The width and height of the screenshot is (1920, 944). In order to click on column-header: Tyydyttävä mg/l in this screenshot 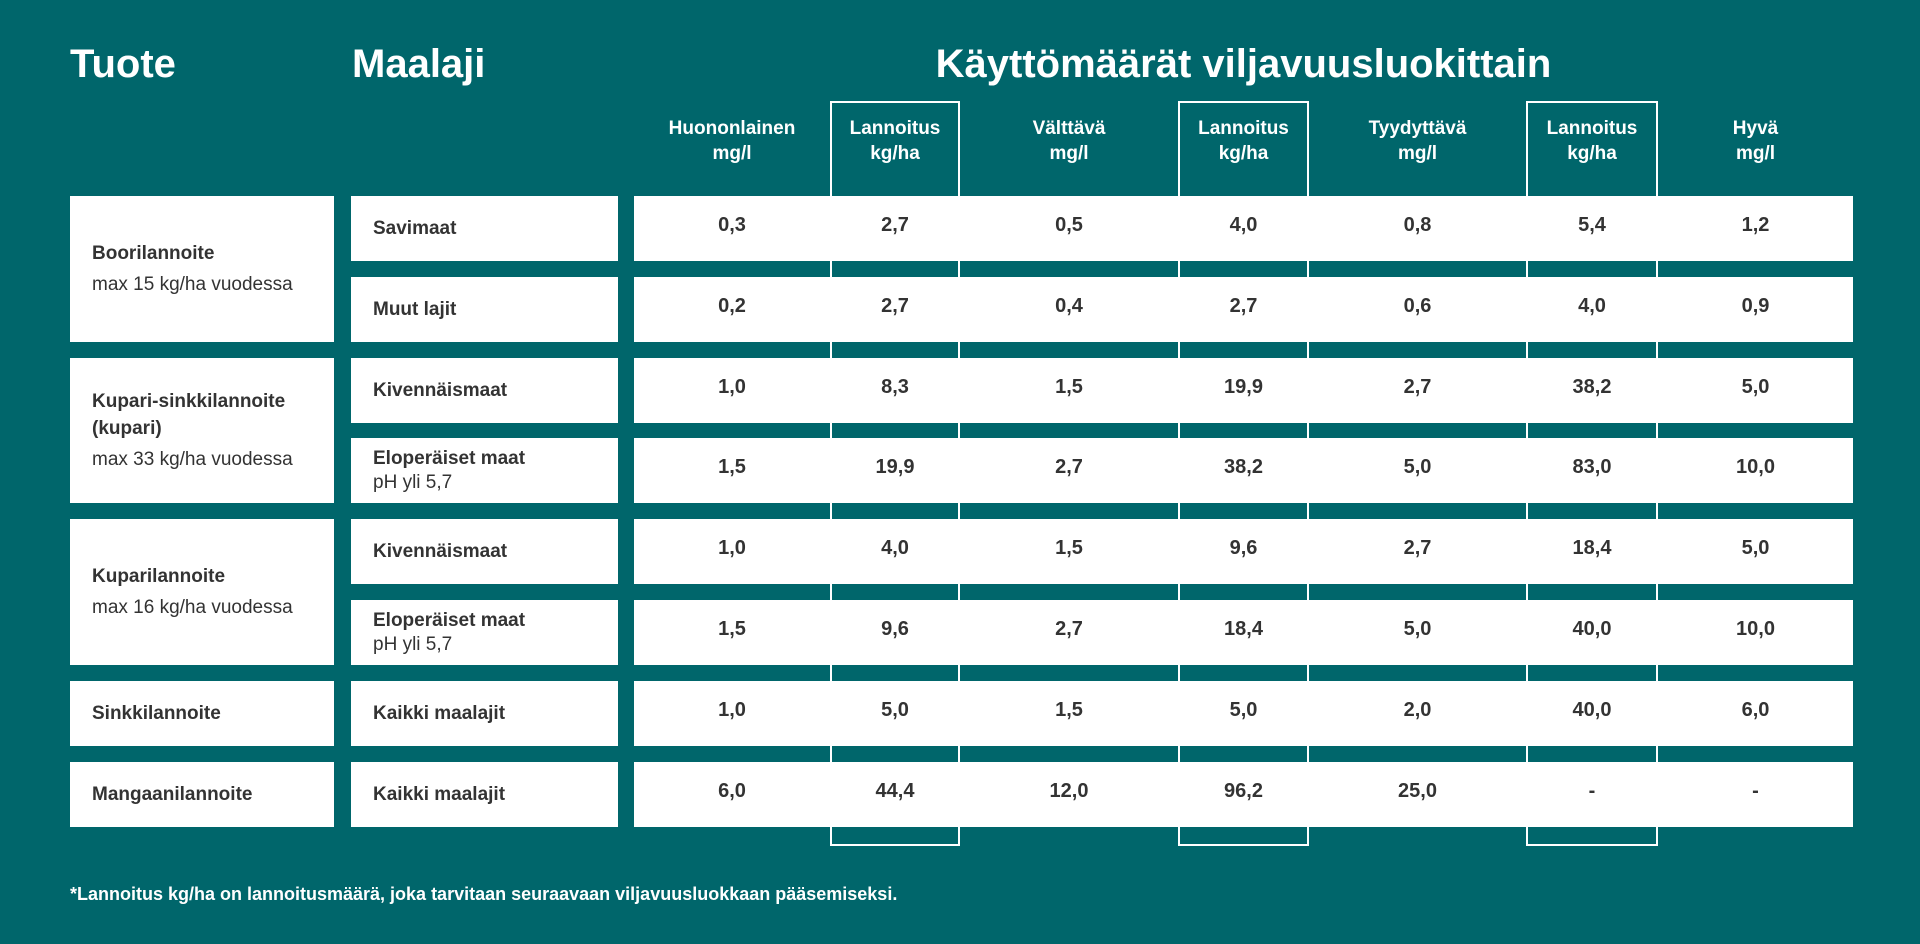, I will do `click(1417, 141)`.